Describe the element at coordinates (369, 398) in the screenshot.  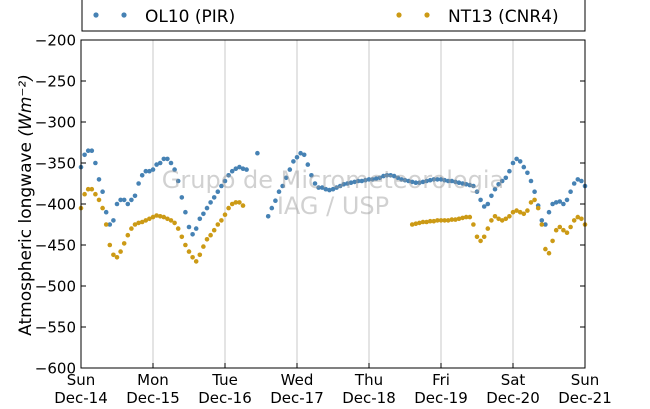
I see `x-tick-date-4: Dec-18` at that location.